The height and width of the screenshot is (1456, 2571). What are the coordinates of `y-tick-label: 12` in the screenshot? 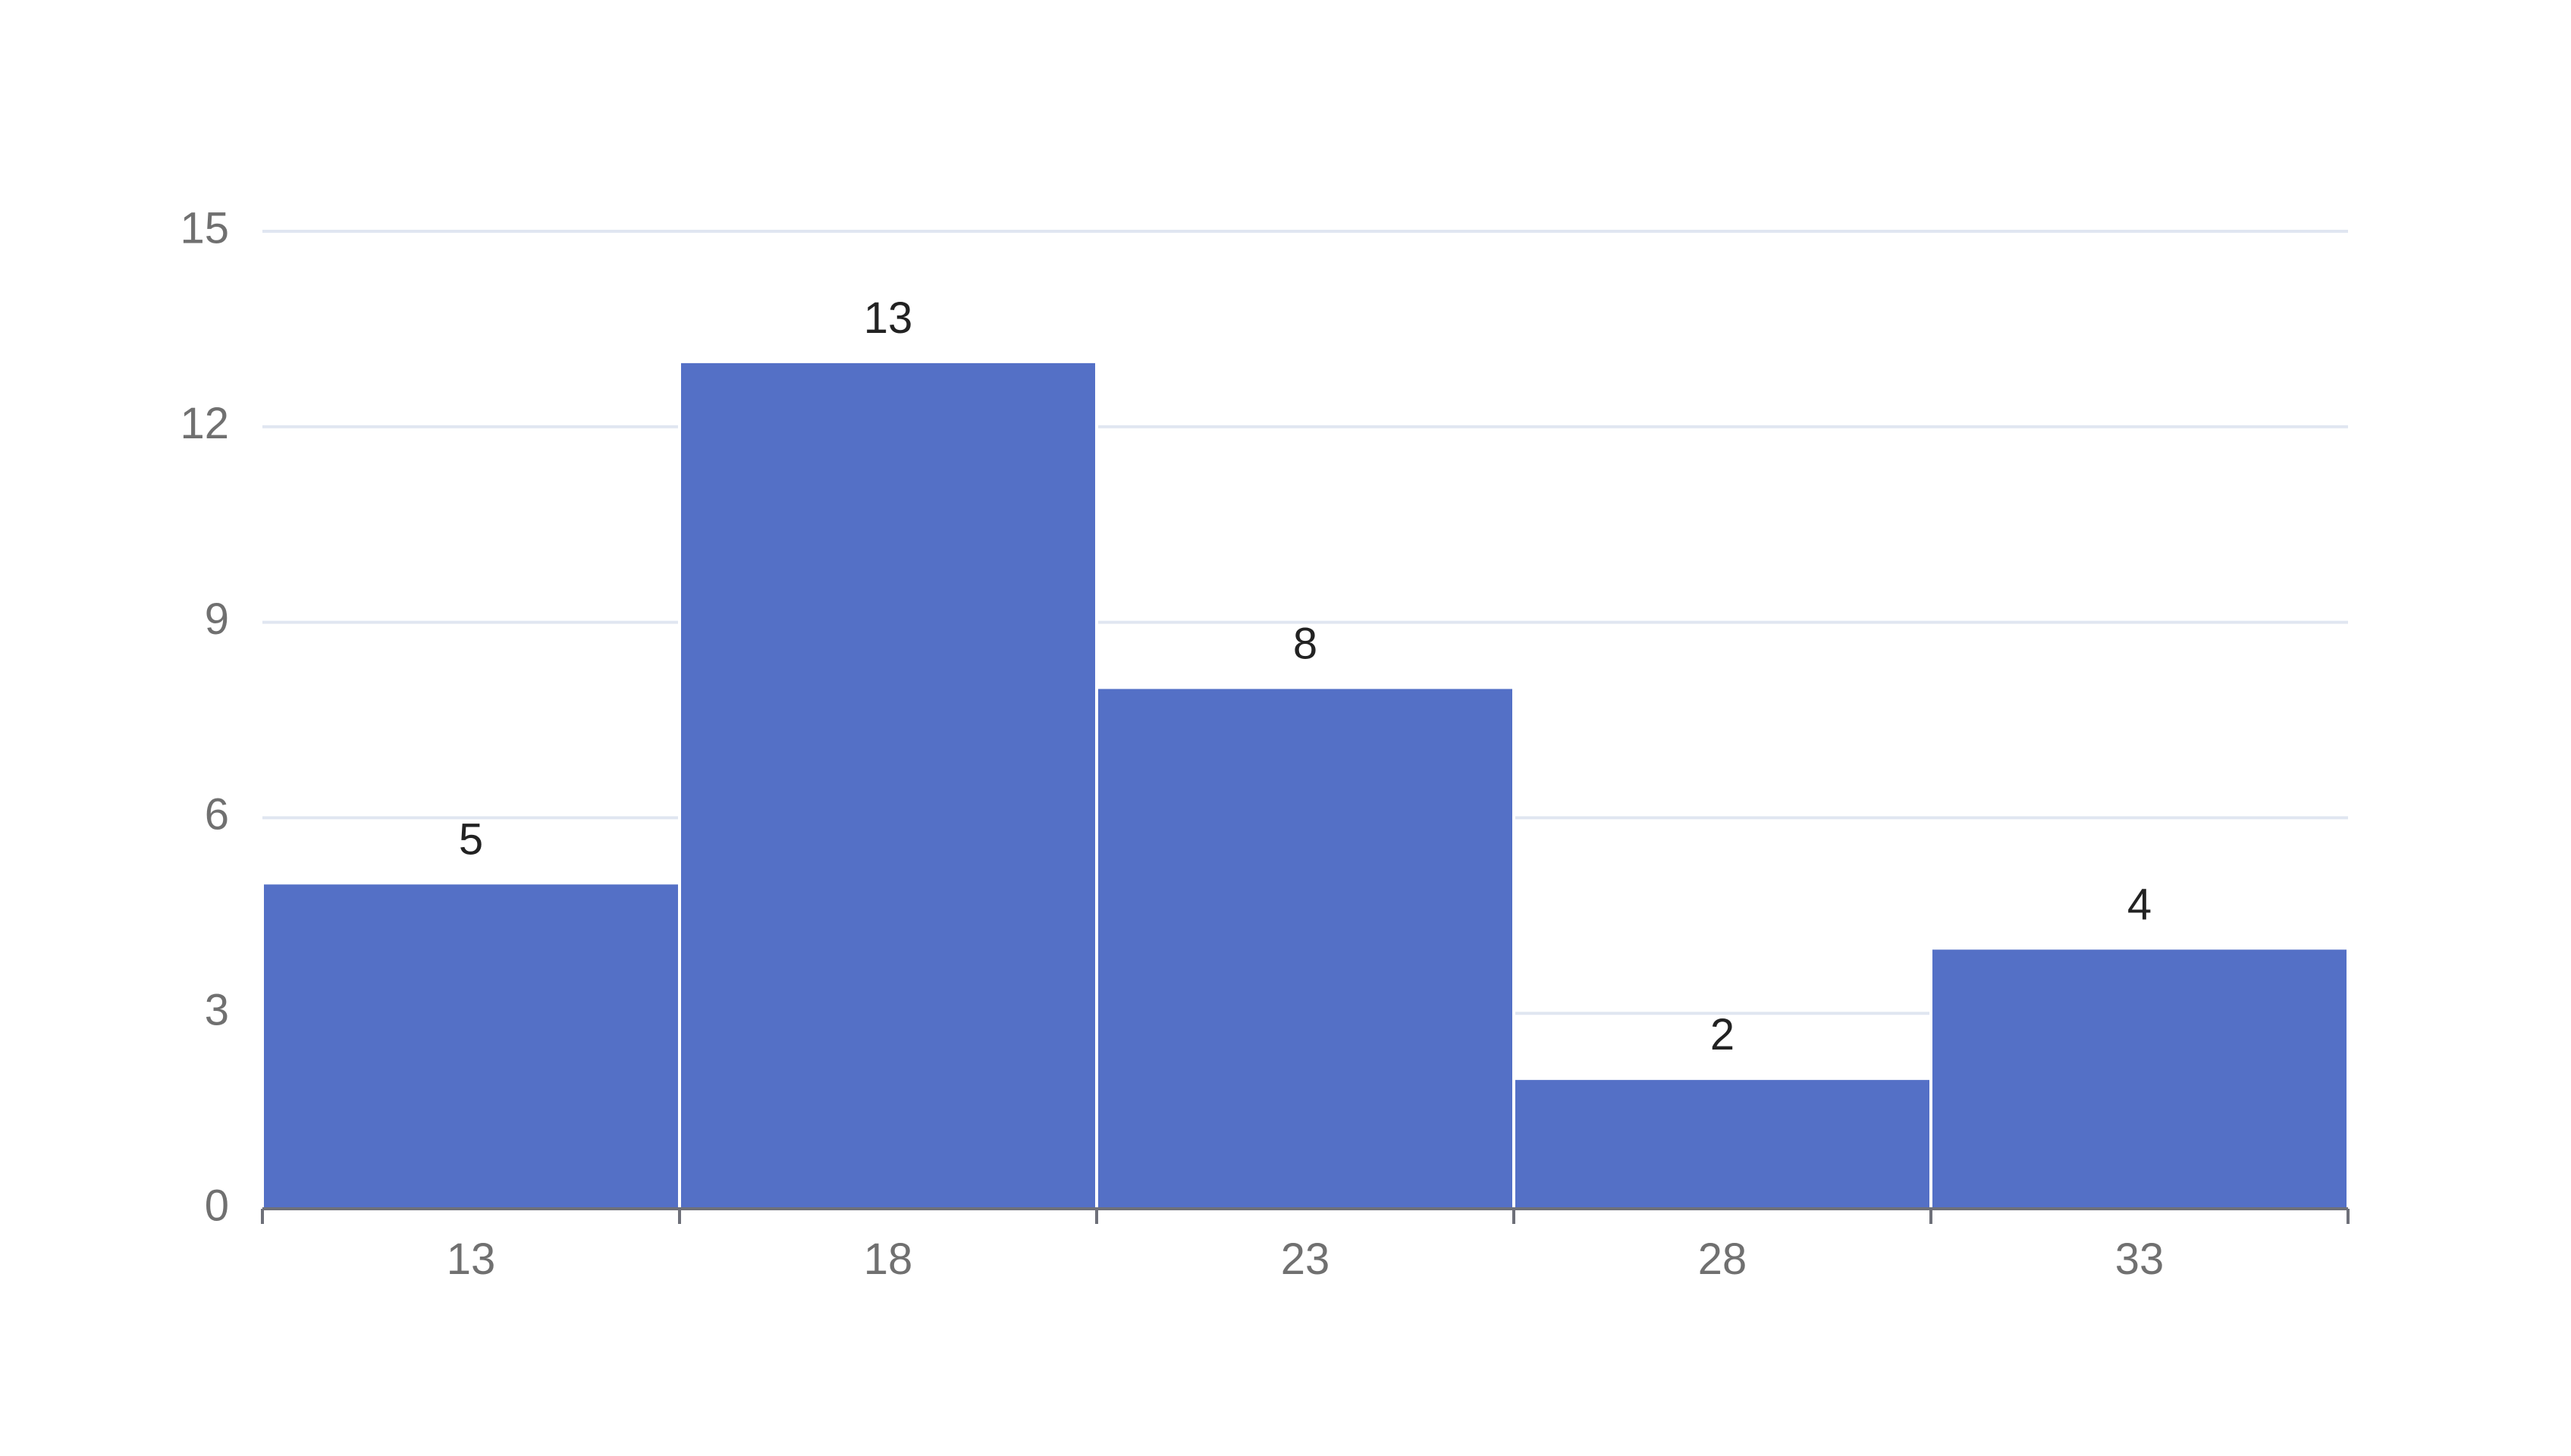 It's located at (205, 423).